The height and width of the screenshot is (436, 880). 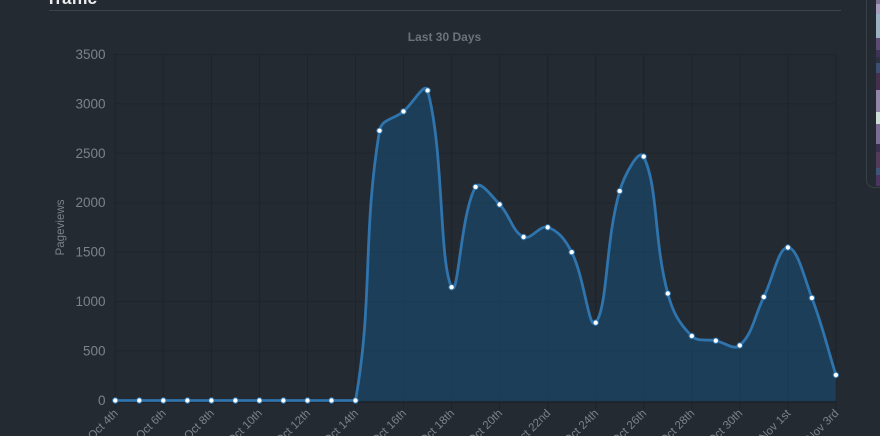 I want to click on svg-text: Pageviews, so click(x=60, y=227).